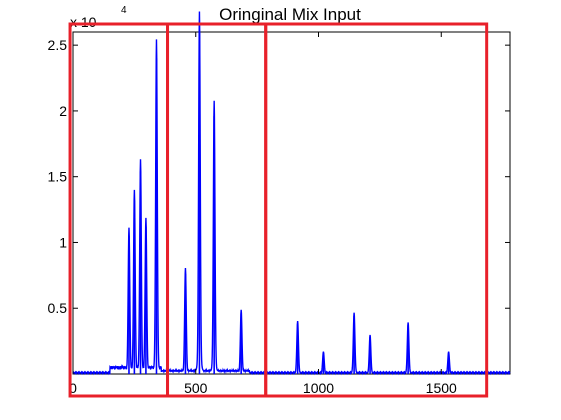 The image size is (561, 420). Describe the element at coordinates (196, 388) in the screenshot. I see `x-tick-label: 500` at that location.